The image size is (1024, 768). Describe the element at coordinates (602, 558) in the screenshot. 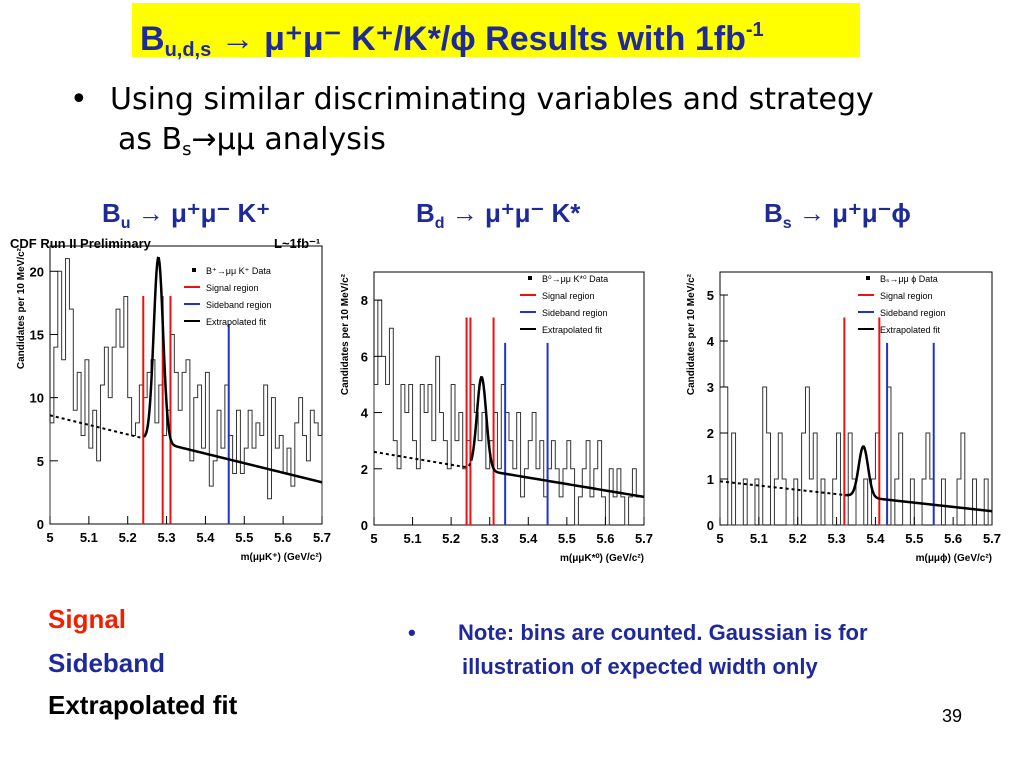

I see `x-axis-label: m(μμK*⁰) (GeV/c²)` at that location.